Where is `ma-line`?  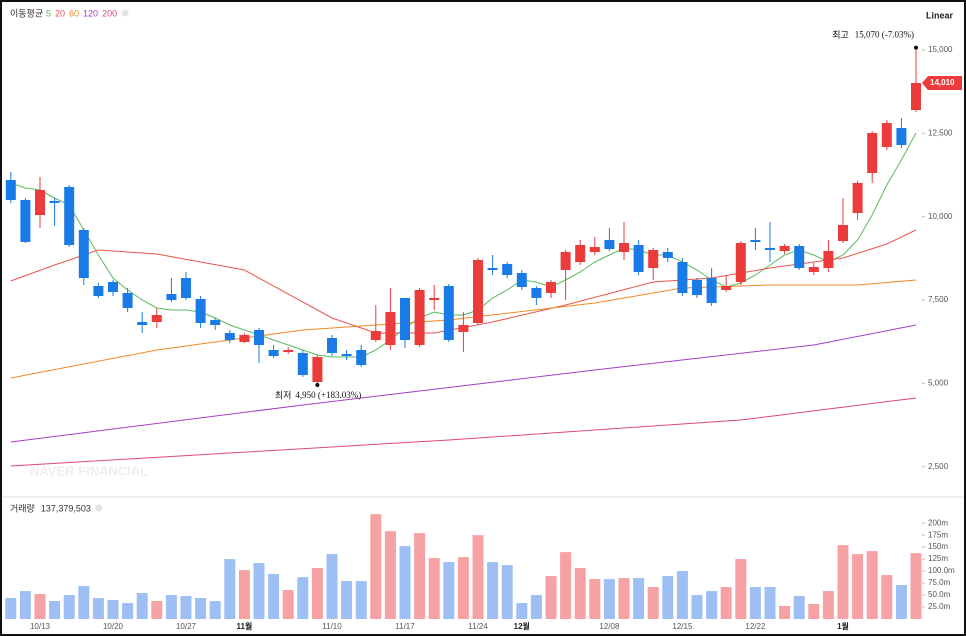 ma-line is located at coordinates (463, 432).